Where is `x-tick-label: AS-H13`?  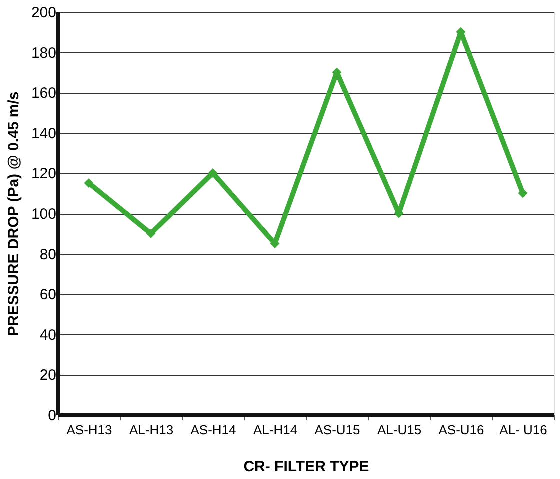 x-tick-label: AS-H13 is located at coordinates (89, 430).